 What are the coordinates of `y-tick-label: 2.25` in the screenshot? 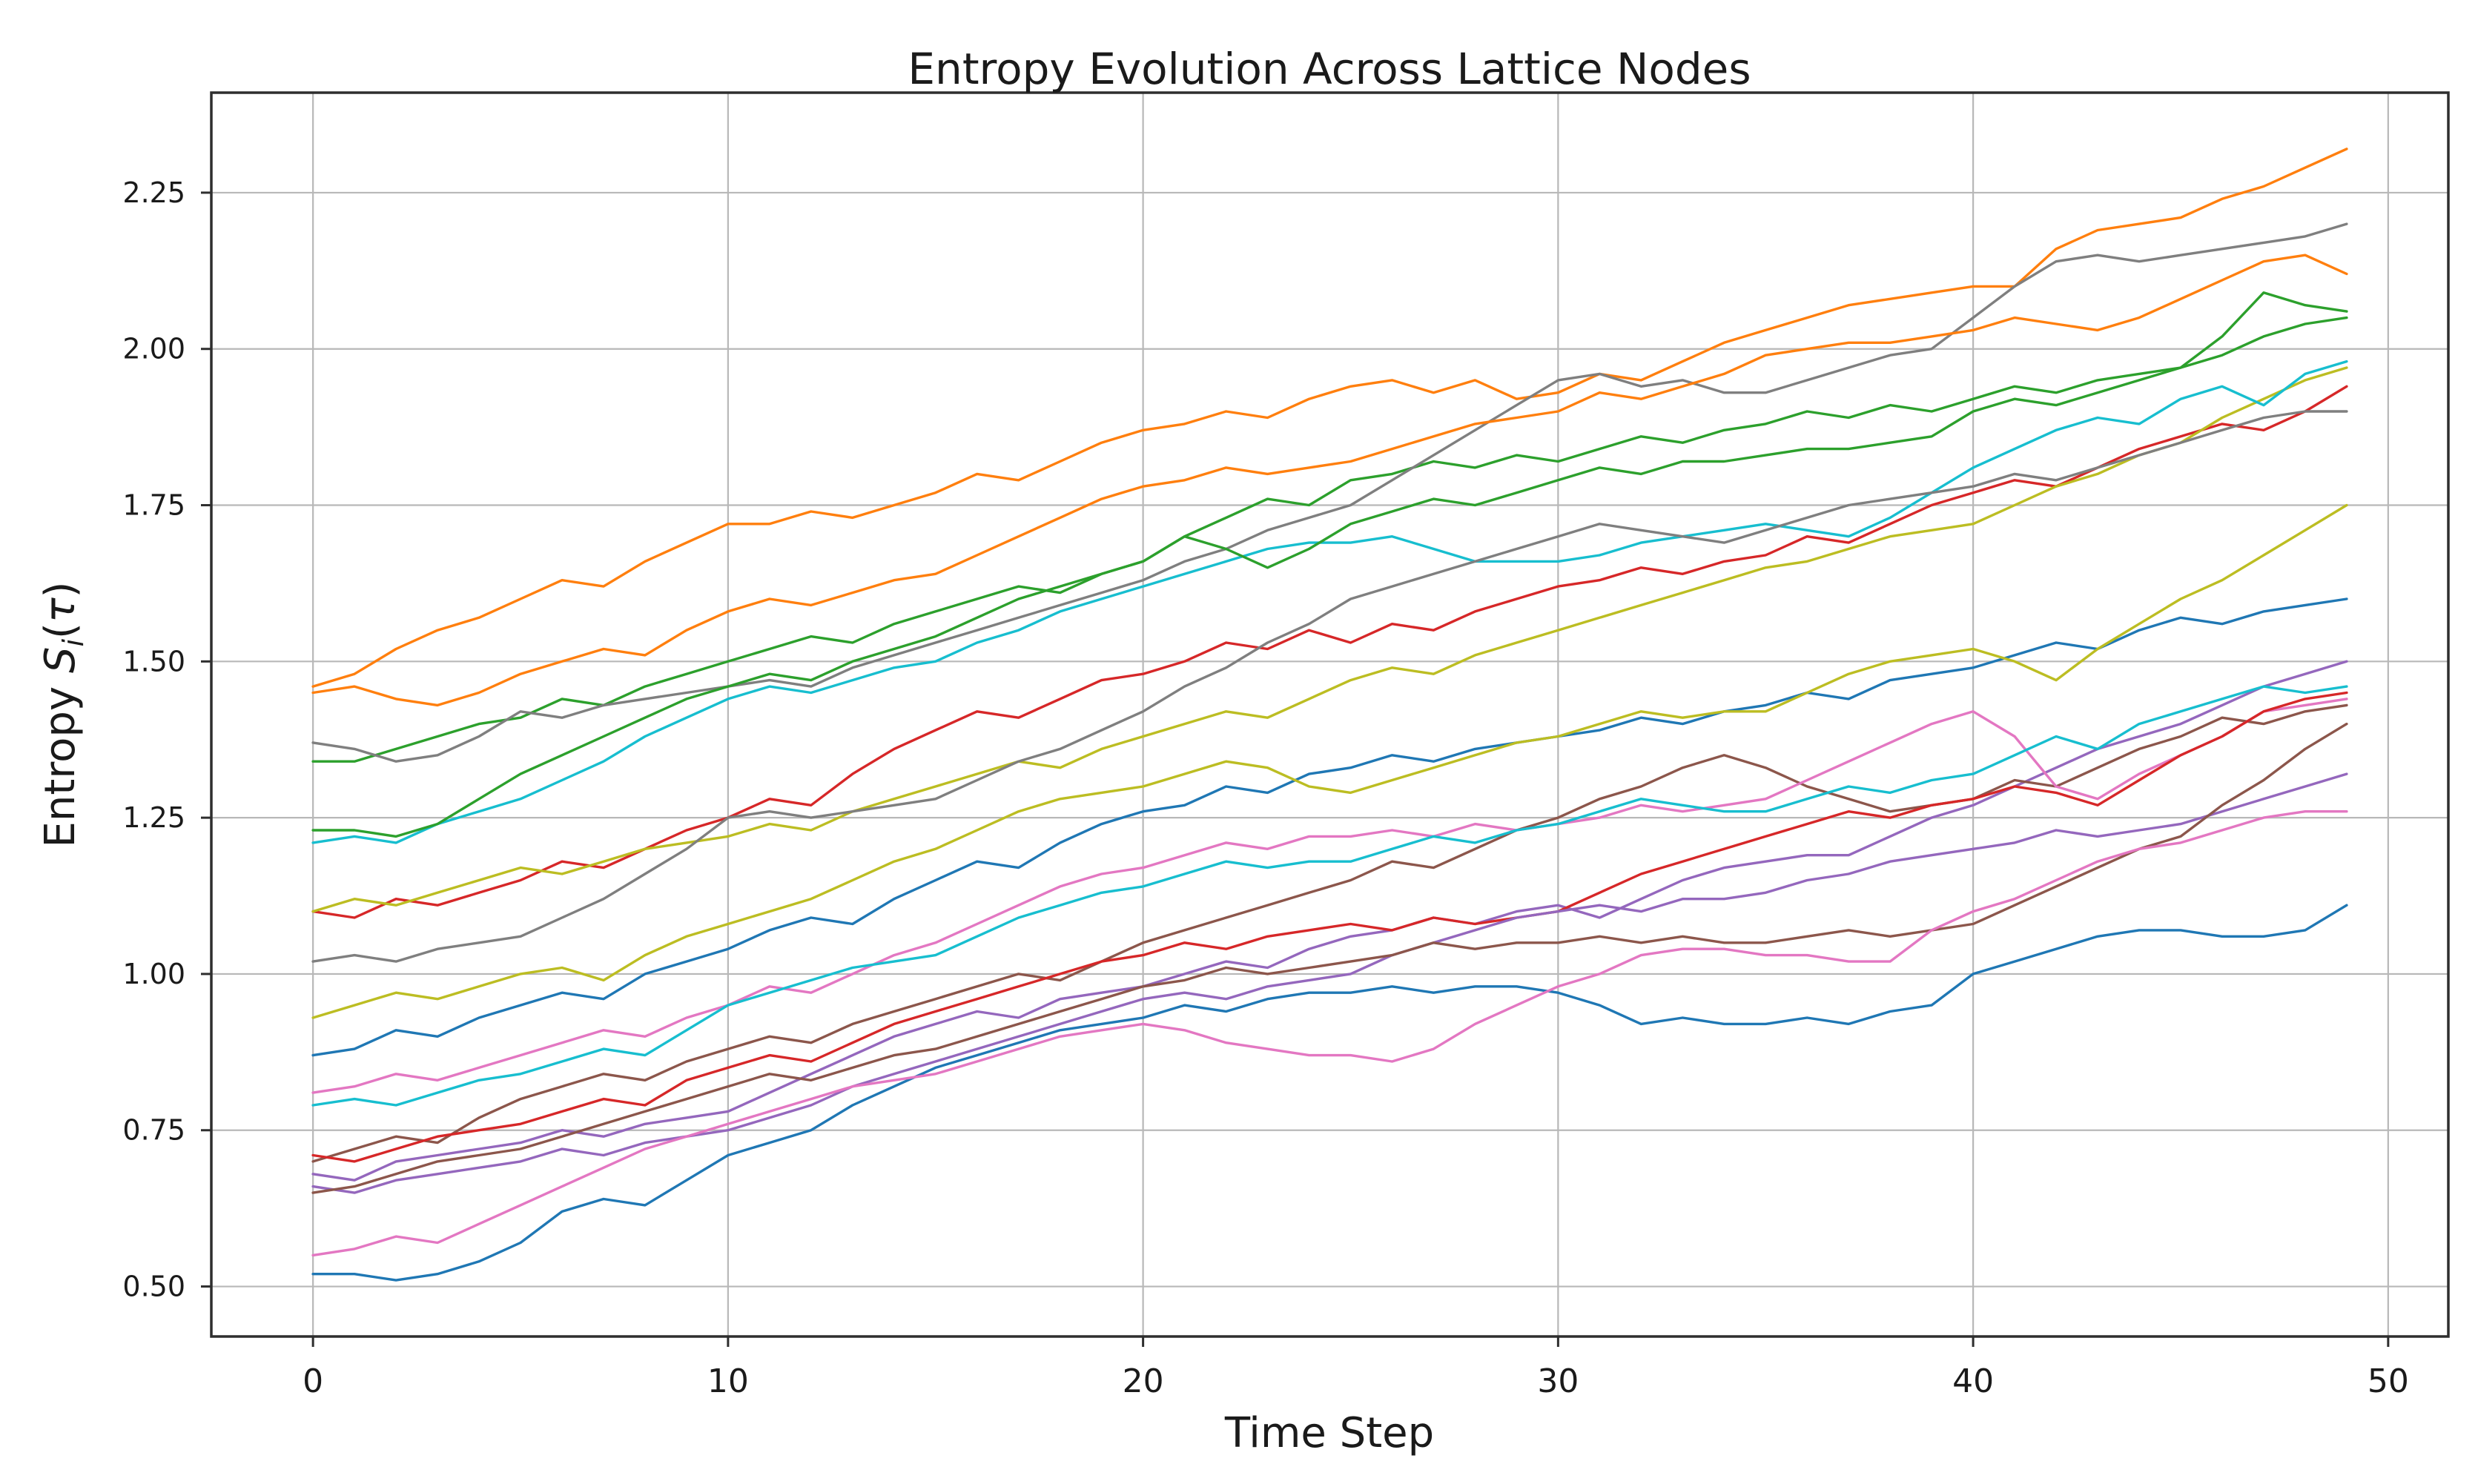 It's located at (153, 192).